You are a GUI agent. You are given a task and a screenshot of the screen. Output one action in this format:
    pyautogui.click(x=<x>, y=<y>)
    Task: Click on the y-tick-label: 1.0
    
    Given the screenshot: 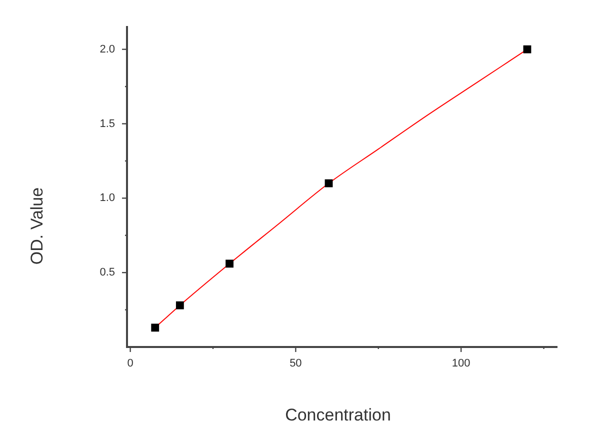 What is the action you would take?
    pyautogui.click(x=107, y=198)
    